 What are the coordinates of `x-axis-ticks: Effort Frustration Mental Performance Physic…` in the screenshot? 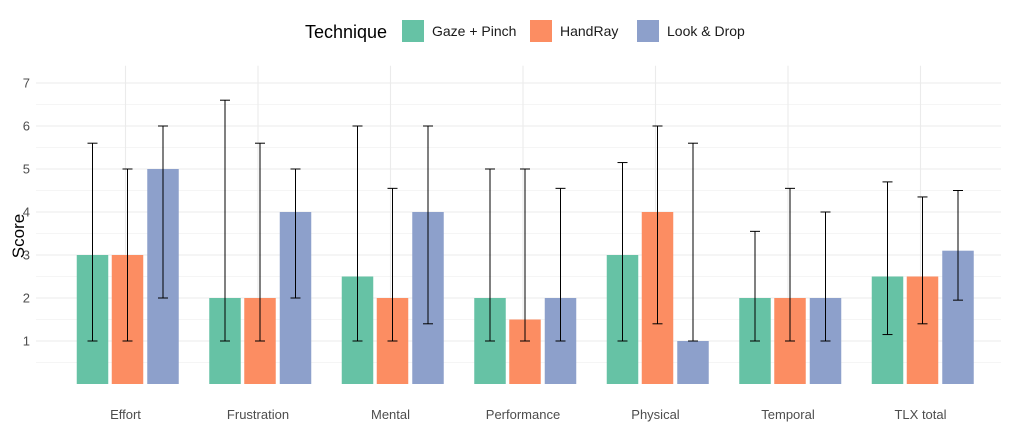 It's located at (528, 414).